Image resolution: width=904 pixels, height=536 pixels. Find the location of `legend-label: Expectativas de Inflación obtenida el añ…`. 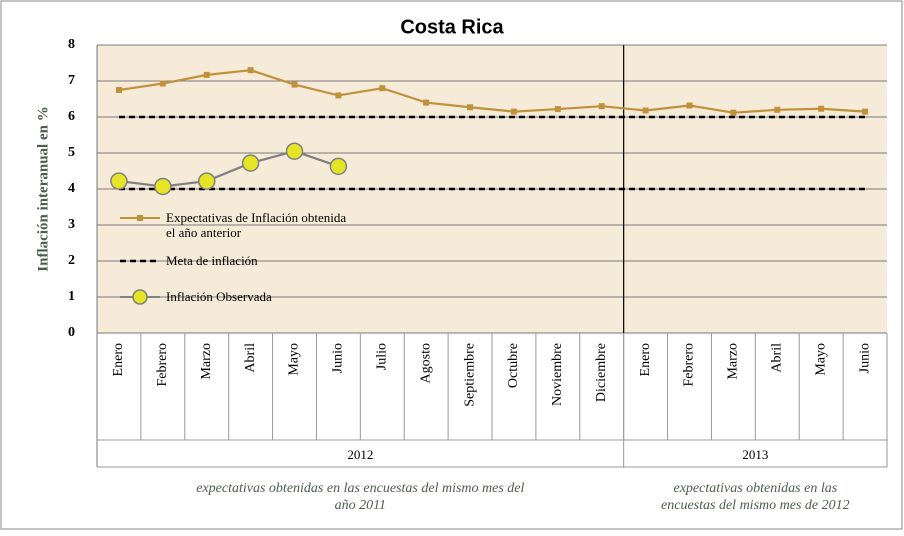

legend-label: Expectativas de Inflación obtenida el añ… is located at coordinates (256, 225).